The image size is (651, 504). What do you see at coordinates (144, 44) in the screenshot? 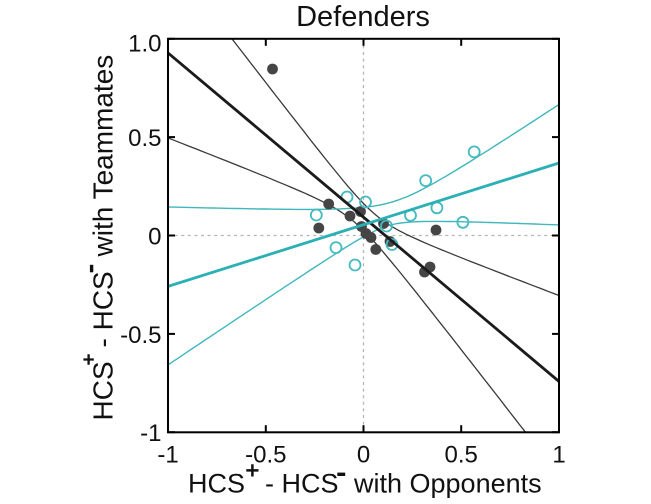
I see `svg-text: 1.0` at bounding box center [144, 44].